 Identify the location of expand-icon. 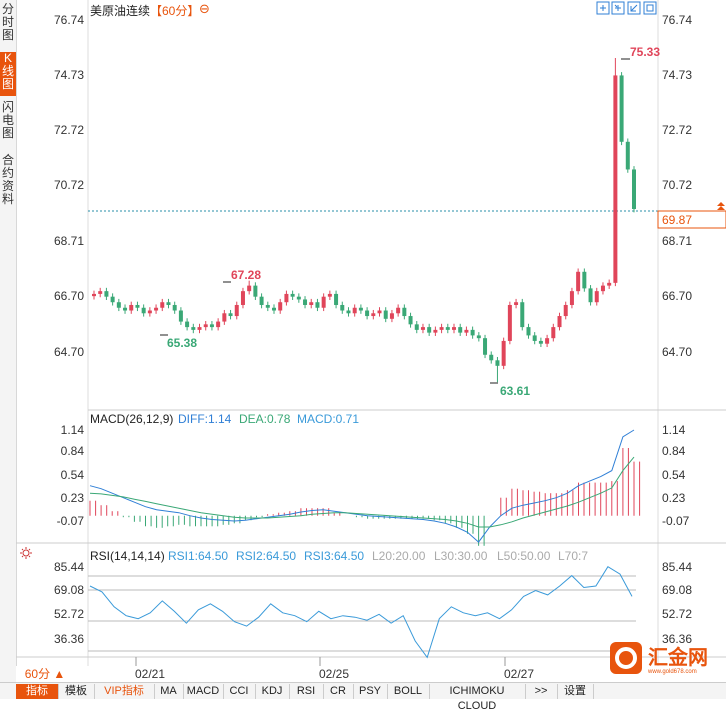
(618, 8).